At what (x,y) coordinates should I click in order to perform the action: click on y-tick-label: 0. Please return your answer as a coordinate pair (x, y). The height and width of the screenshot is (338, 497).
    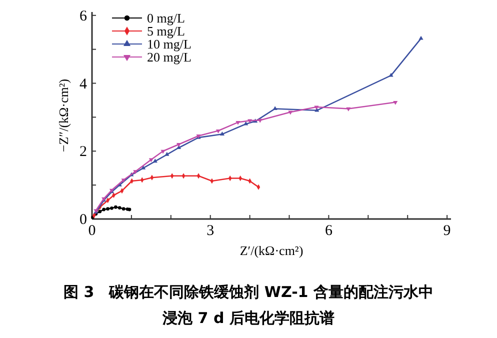
    Looking at the image, I should click on (83, 220).